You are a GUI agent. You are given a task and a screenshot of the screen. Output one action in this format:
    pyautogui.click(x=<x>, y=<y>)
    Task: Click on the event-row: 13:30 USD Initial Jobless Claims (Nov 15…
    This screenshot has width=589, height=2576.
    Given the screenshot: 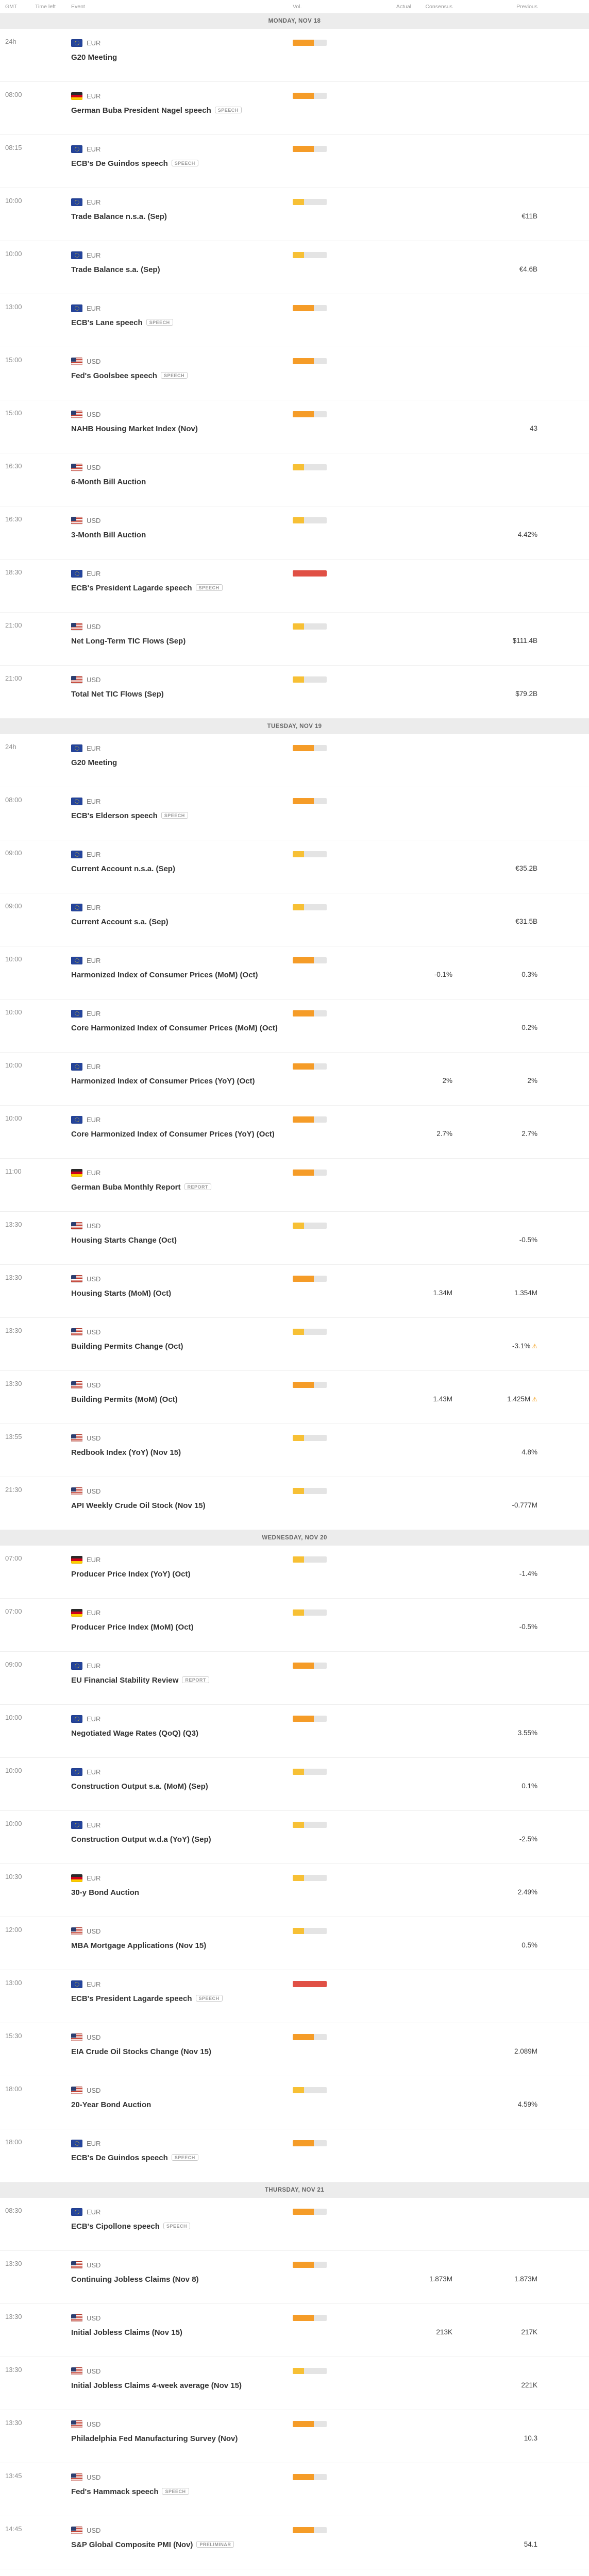 What is the action you would take?
    pyautogui.click(x=294, y=2330)
    